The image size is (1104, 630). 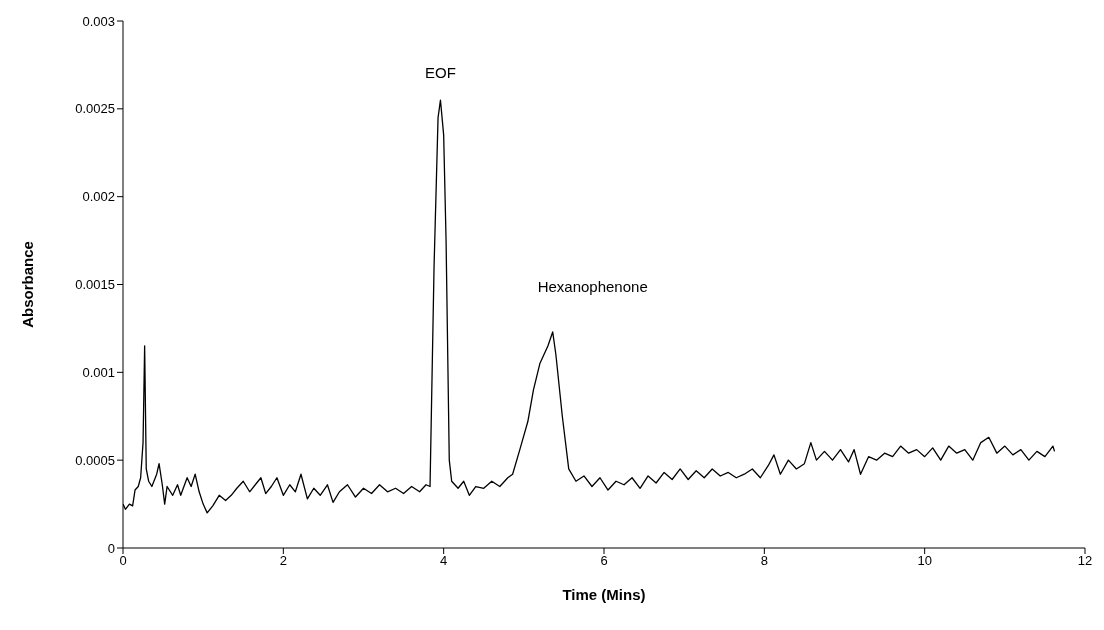 I want to click on x-tick-label: 12, so click(x=1085, y=561).